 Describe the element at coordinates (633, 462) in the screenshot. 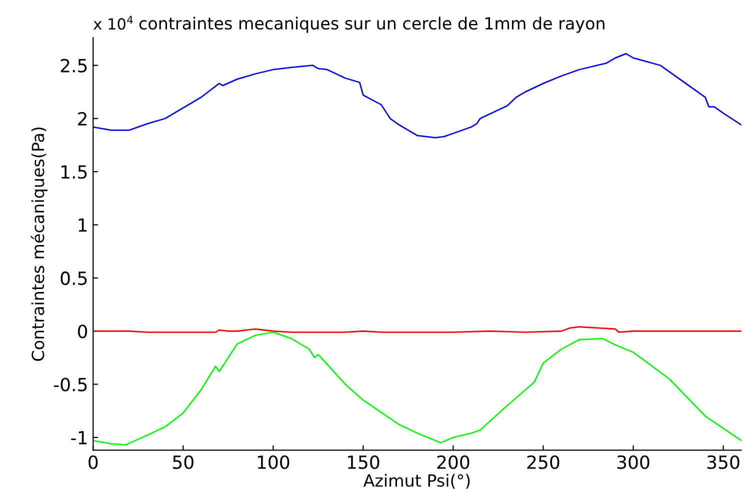

I see `x-tick-label: 300` at that location.